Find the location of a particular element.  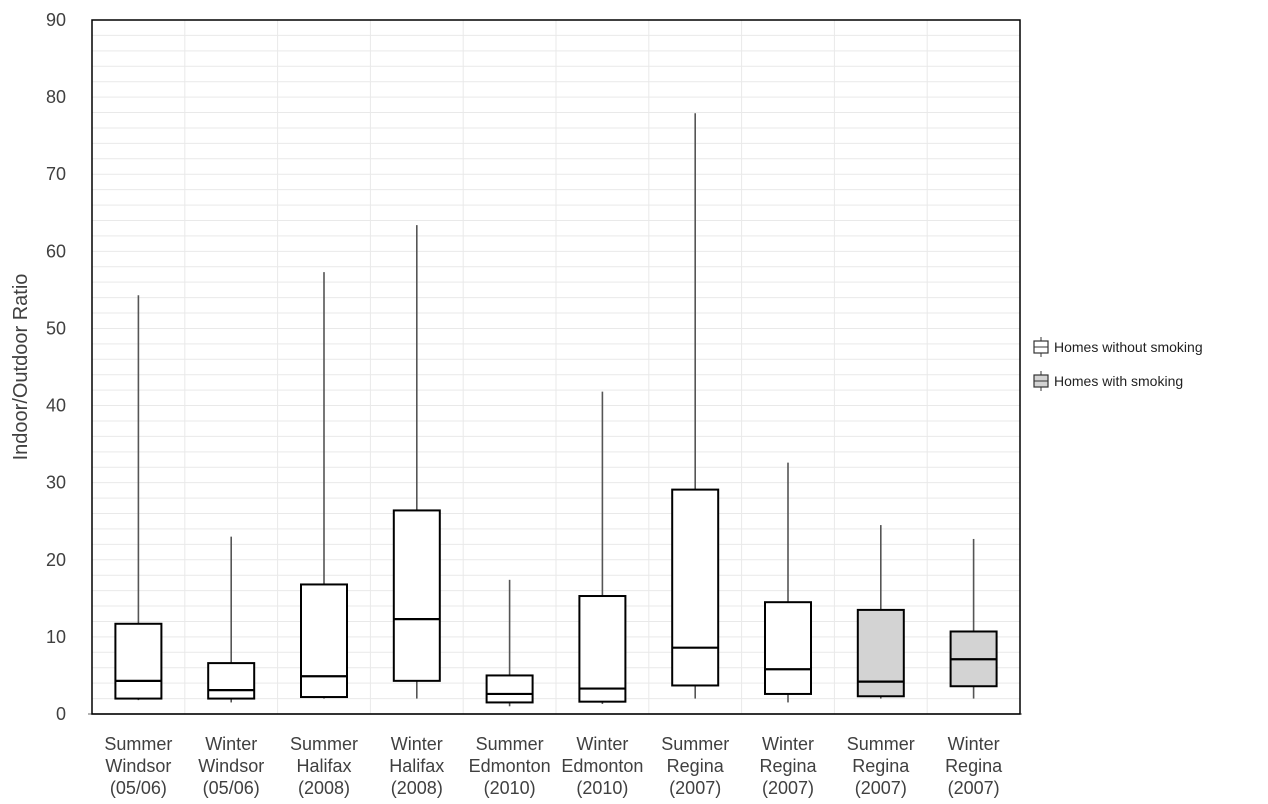

x-tick-label: Winter Halifax (2008) is located at coordinates (416, 766).